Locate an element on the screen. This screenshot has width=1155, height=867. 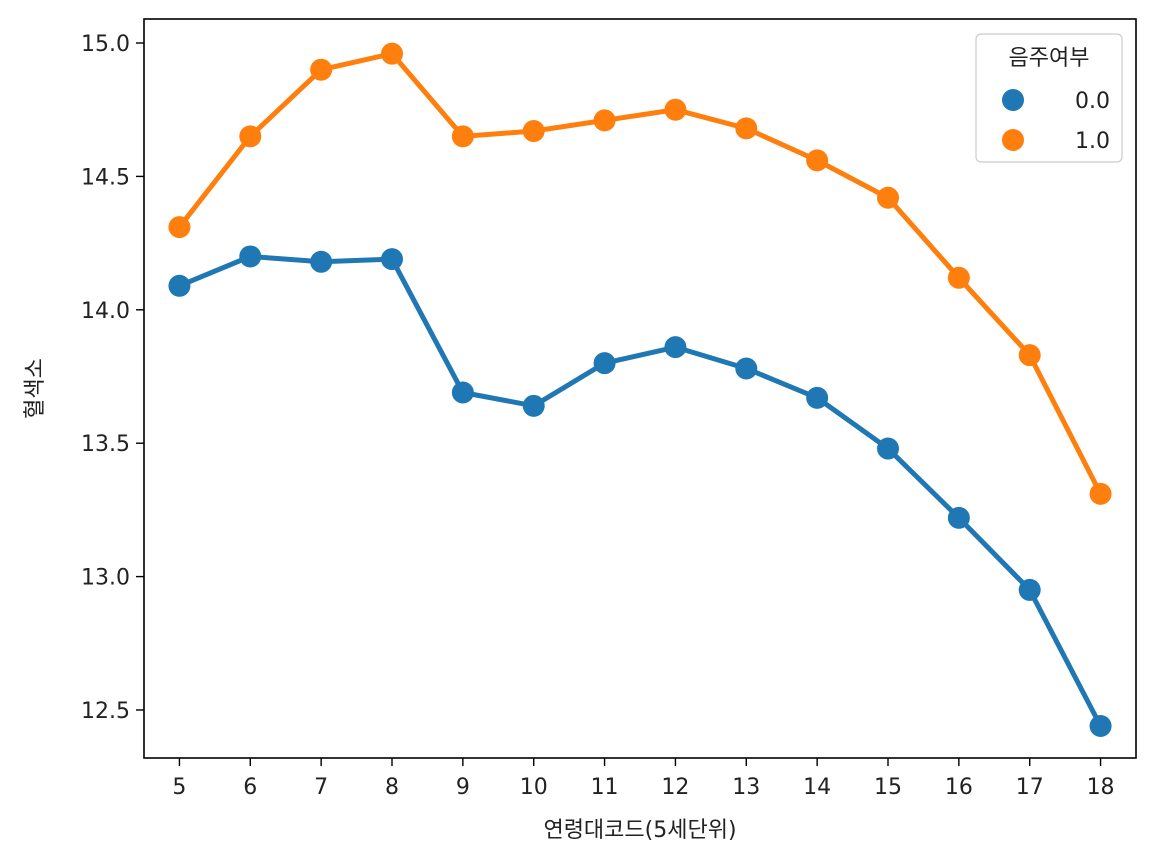
legend: 음주여부 0.0 1.0 is located at coordinates (1049, 98).